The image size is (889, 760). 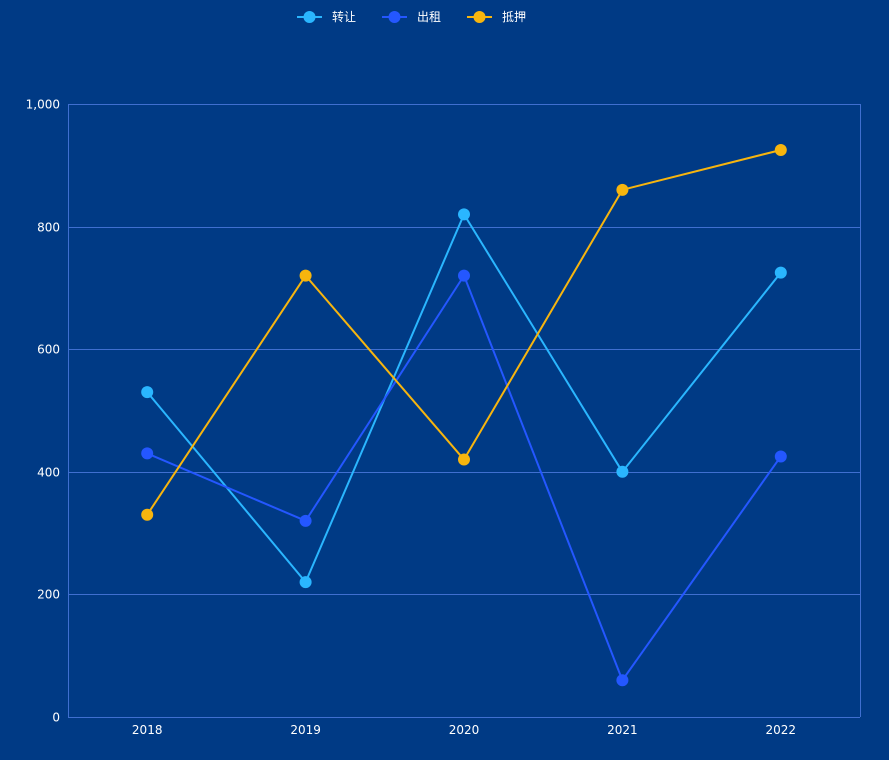 I want to click on legend: 转让 出租 抵押, so click(x=411, y=16).